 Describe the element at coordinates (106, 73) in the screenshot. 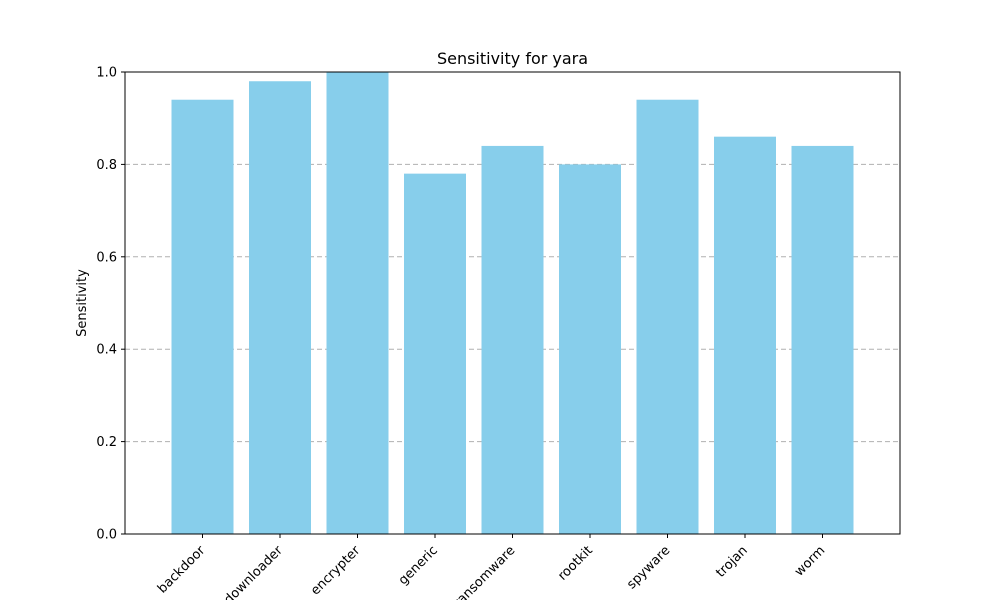

I see `y-tick-label: 1.0` at that location.